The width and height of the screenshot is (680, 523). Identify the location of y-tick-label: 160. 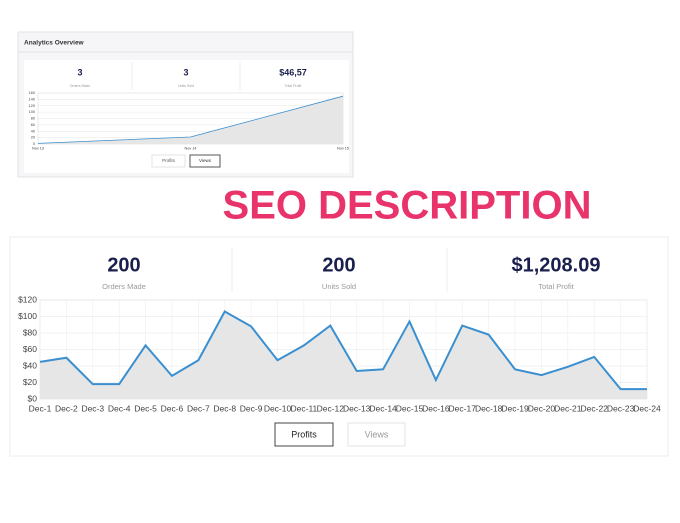
(32, 93).